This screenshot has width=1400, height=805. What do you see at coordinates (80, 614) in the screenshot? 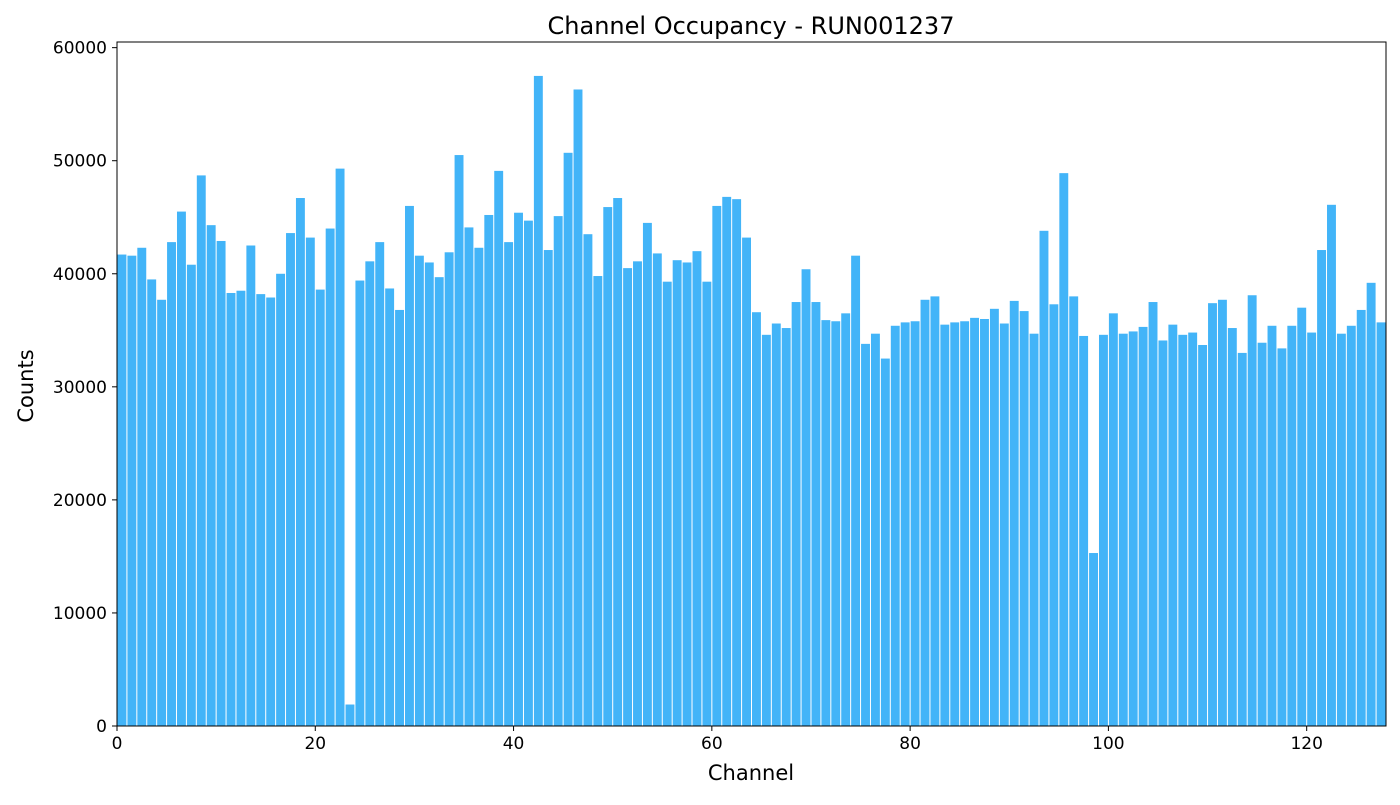
I see `y-tick-label: 10000` at bounding box center [80, 614].